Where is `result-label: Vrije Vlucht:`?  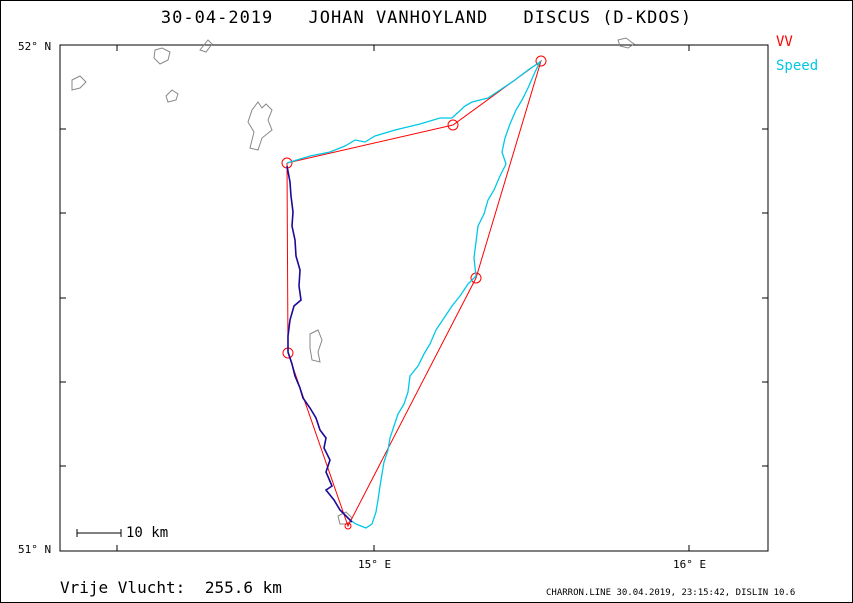
result-label: Vrije Vlucht: is located at coordinates (123, 587).